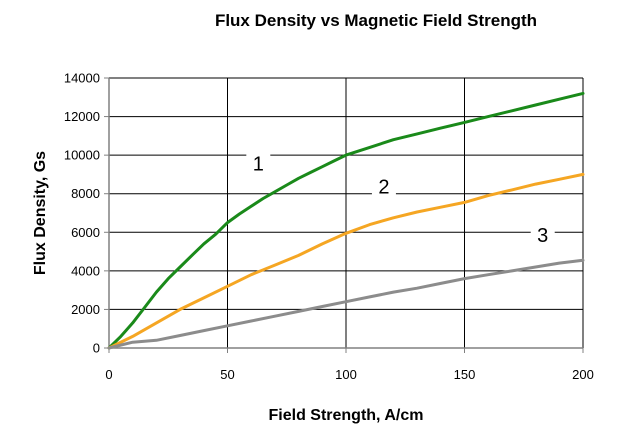 This screenshot has width=617, height=432. I want to click on curve-label-3: 3, so click(542, 236).